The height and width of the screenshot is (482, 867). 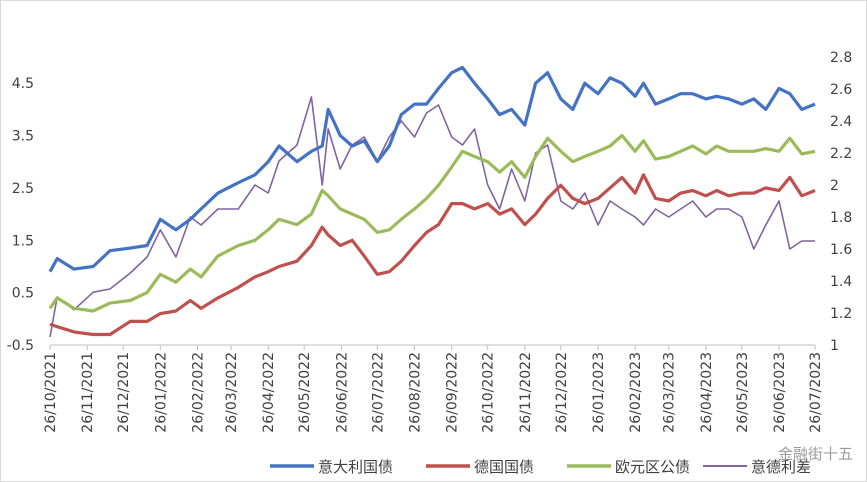 I want to click on right-axis: 1 1.2 1.4 1.6 1.8 2 2.2 2.4 2.6 2.8, so click(x=841, y=202).